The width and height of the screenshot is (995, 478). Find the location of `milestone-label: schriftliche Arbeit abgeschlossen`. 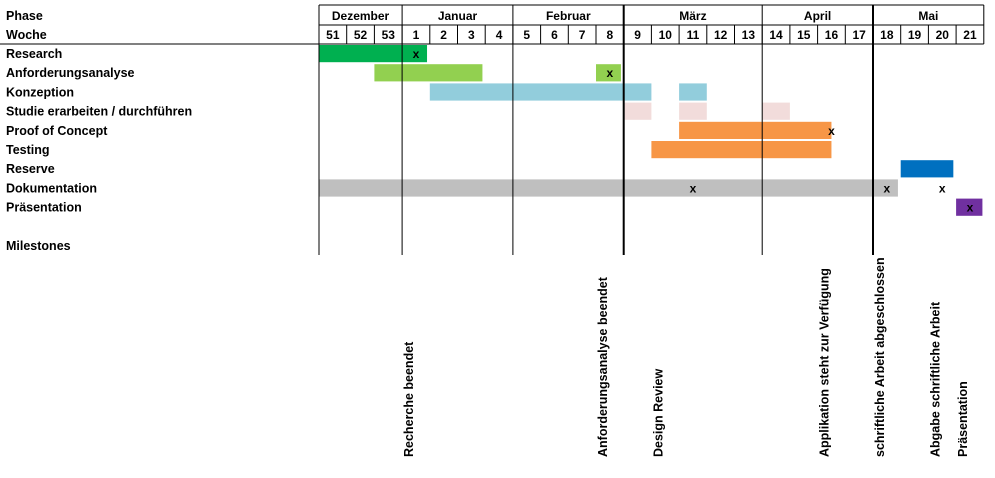

milestone-label: schriftliche Arbeit abgeschlossen is located at coordinates (880, 357).